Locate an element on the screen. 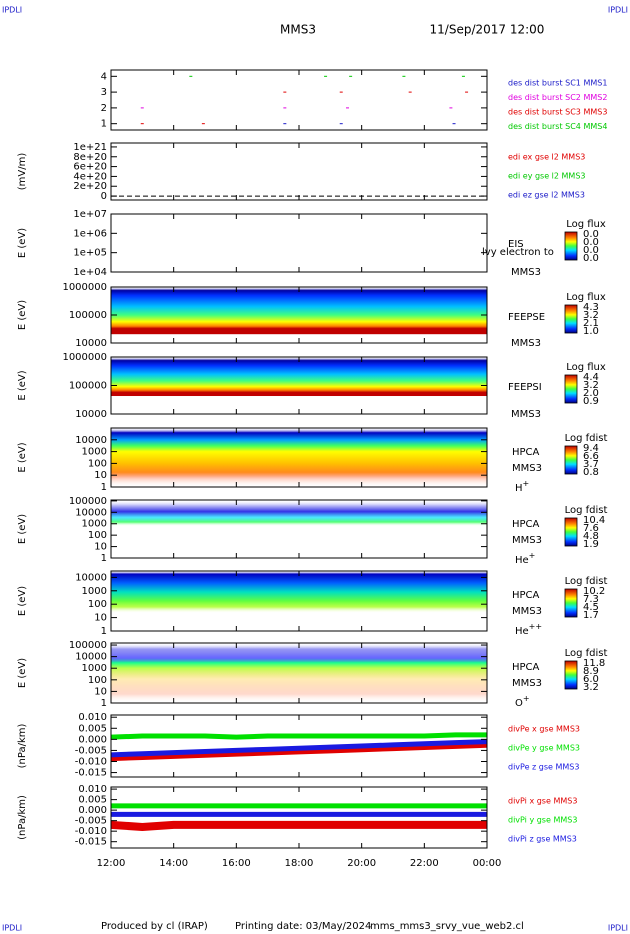  title: MMS3 is located at coordinates (298, 30).